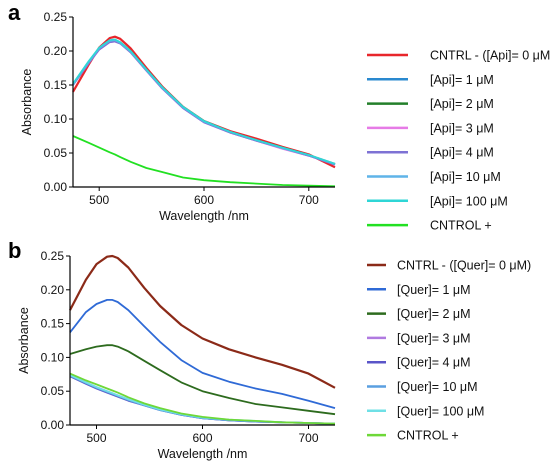 The image size is (550, 471). I want to click on panel-a-x-tick-label-0: 500, so click(99, 200).